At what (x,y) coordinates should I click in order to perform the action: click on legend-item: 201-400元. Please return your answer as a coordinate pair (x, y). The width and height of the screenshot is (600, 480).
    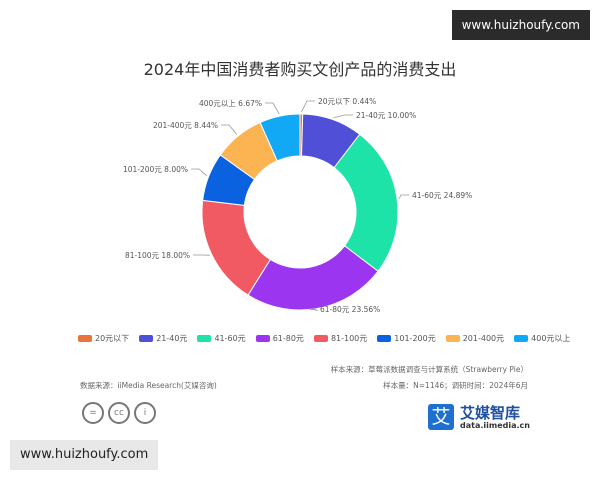
    Looking at the image, I should click on (475, 338).